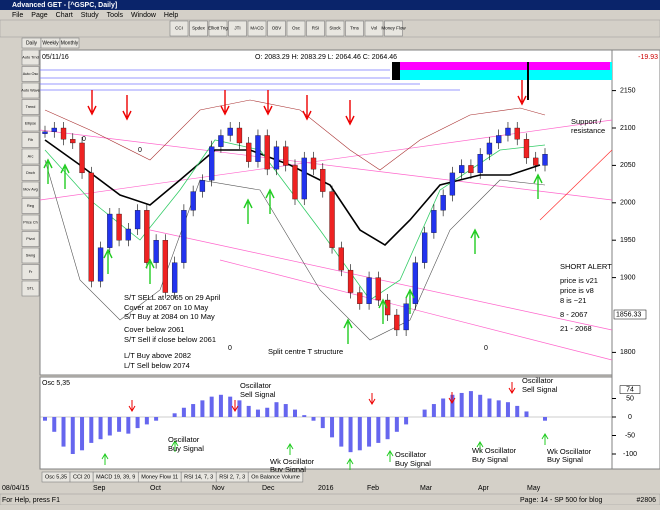 Image resolution: width=660 pixels, height=510 pixels. I want to click on side-tool-label: Fr, so click(31, 272).